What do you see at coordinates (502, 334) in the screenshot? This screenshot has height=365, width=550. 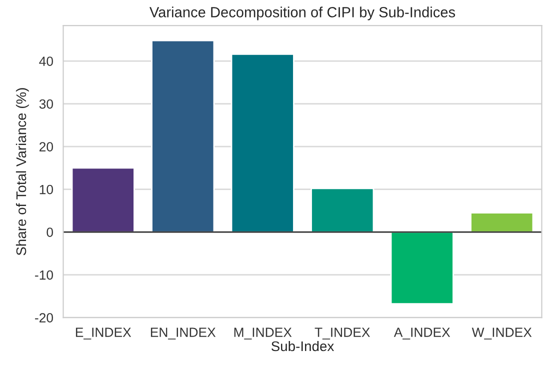 I see `x-tick-label: W_INDEX` at bounding box center [502, 334].